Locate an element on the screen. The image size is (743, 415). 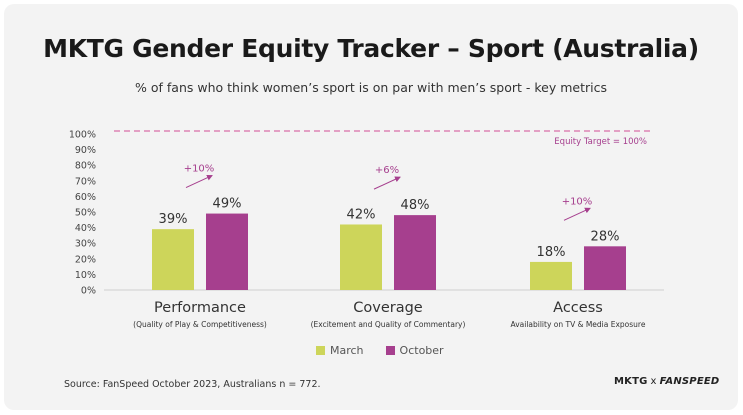
category-label: Performance is located at coordinates (200, 308).